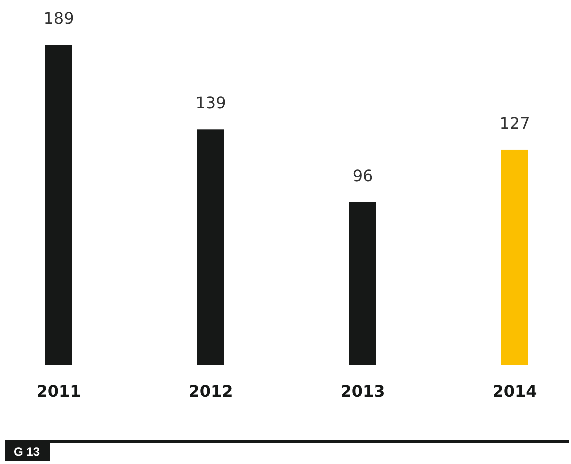  What do you see at coordinates (211, 391) in the screenshot?
I see `x-tick-label: 2012` at bounding box center [211, 391].